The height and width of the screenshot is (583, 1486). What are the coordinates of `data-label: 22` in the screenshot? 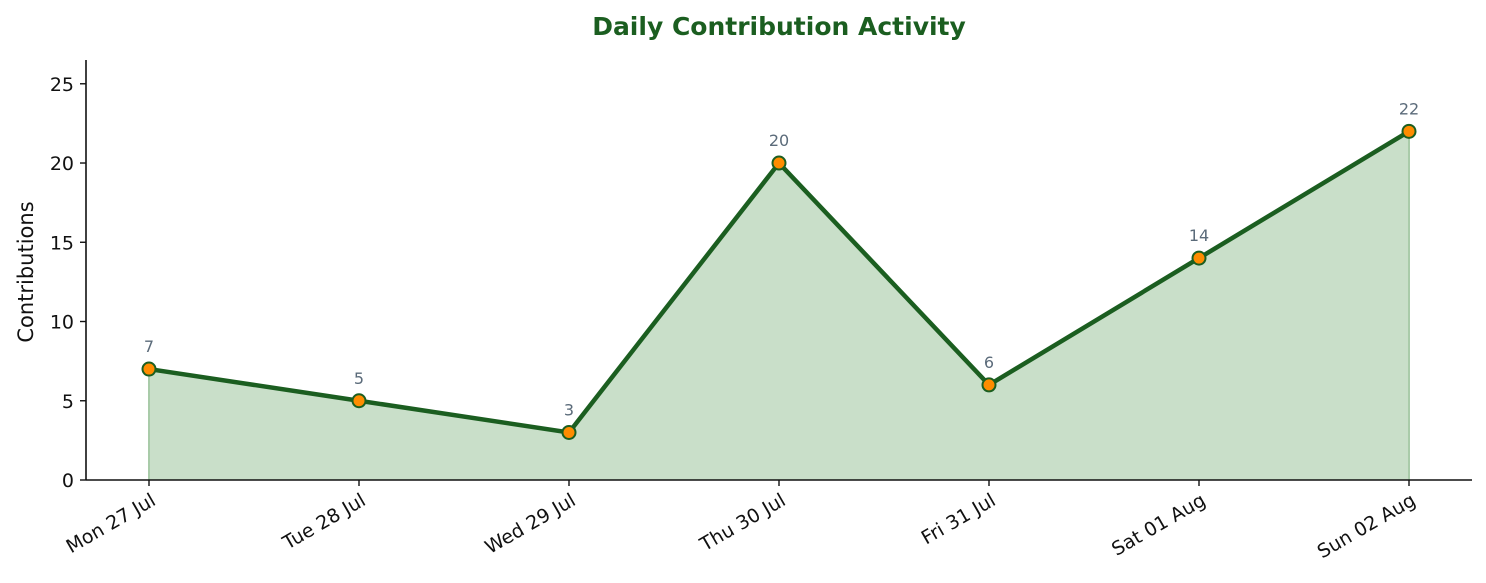 It's located at (1409, 108).